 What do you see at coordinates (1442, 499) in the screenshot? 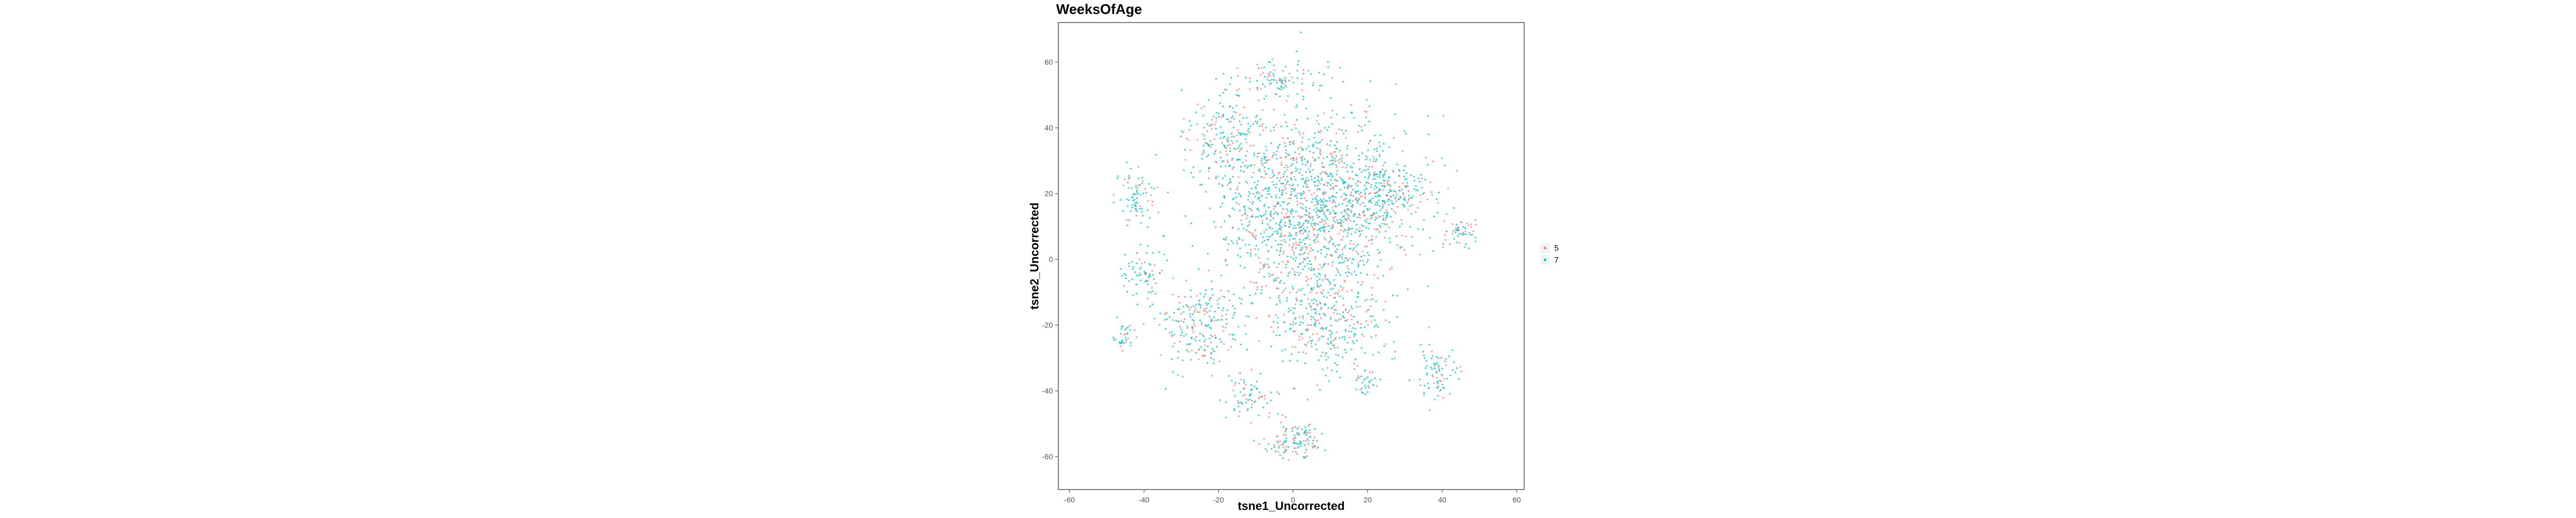
I see `x-tick-label: 40` at bounding box center [1442, 499].